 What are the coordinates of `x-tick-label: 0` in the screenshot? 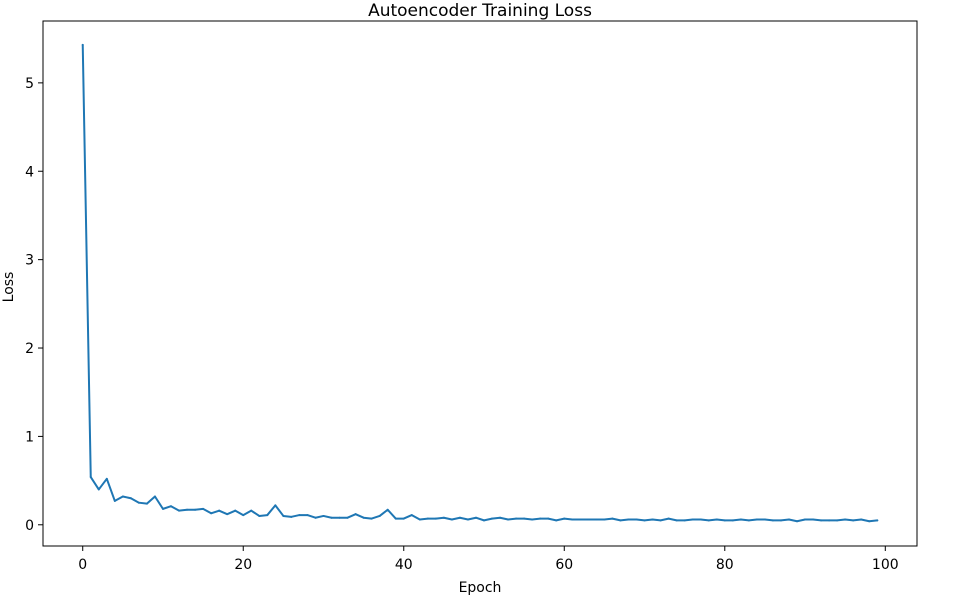 It's located at (82, 565).